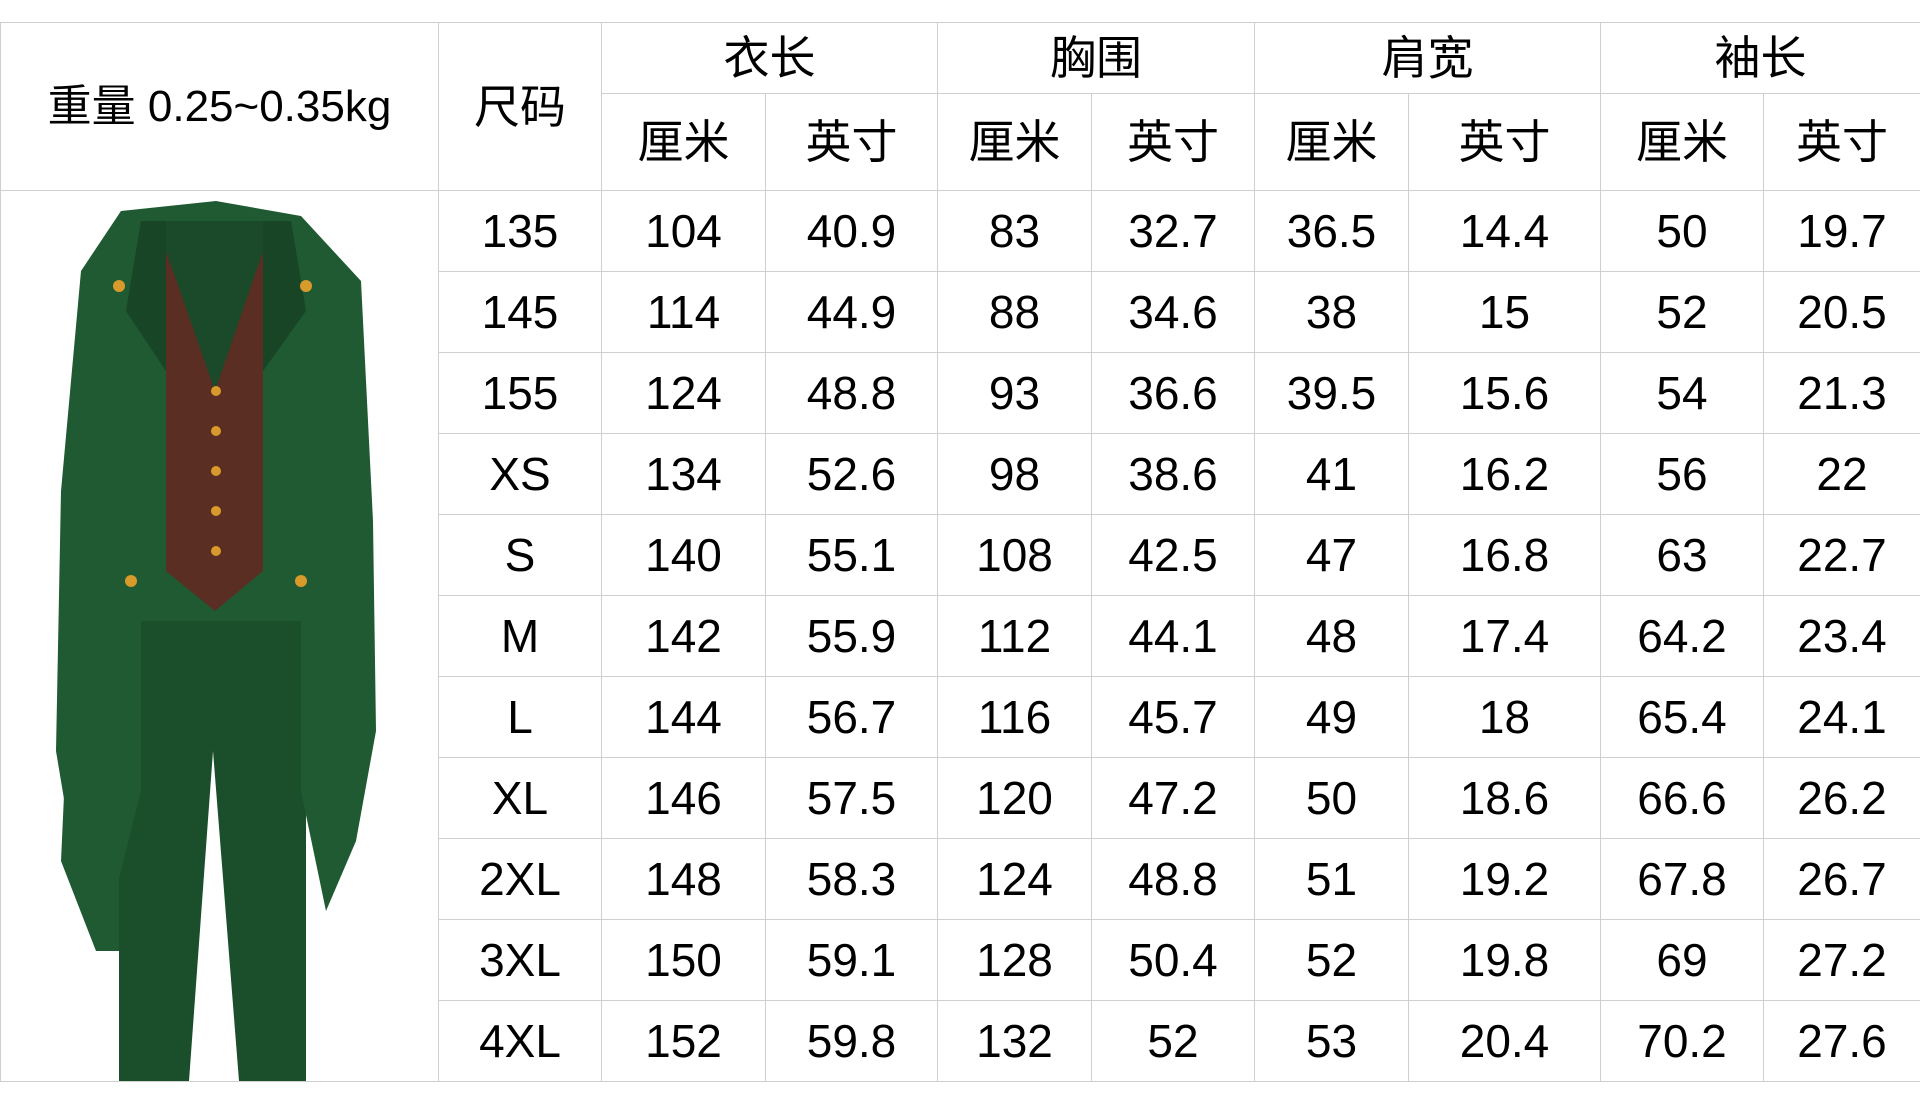  I want to click on group-header-chest: 胸围, so click(1096, 58).